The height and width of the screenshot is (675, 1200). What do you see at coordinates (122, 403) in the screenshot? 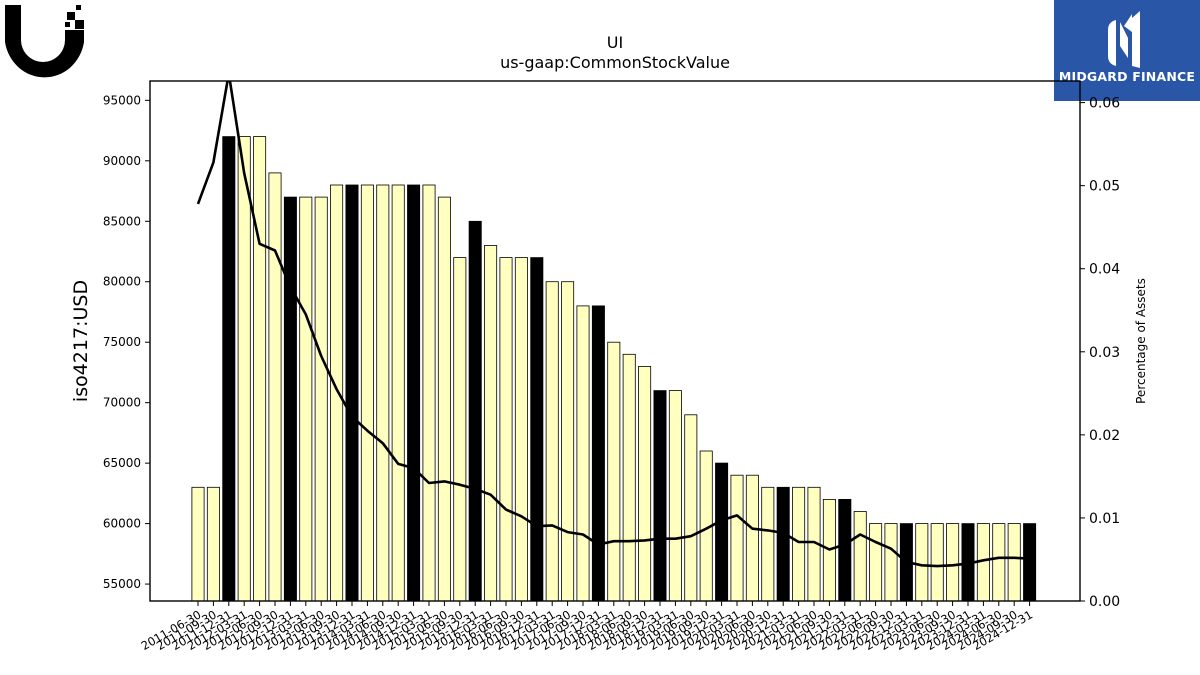
I see `y-tick-label: 70000` at bounding box center [122, 403].